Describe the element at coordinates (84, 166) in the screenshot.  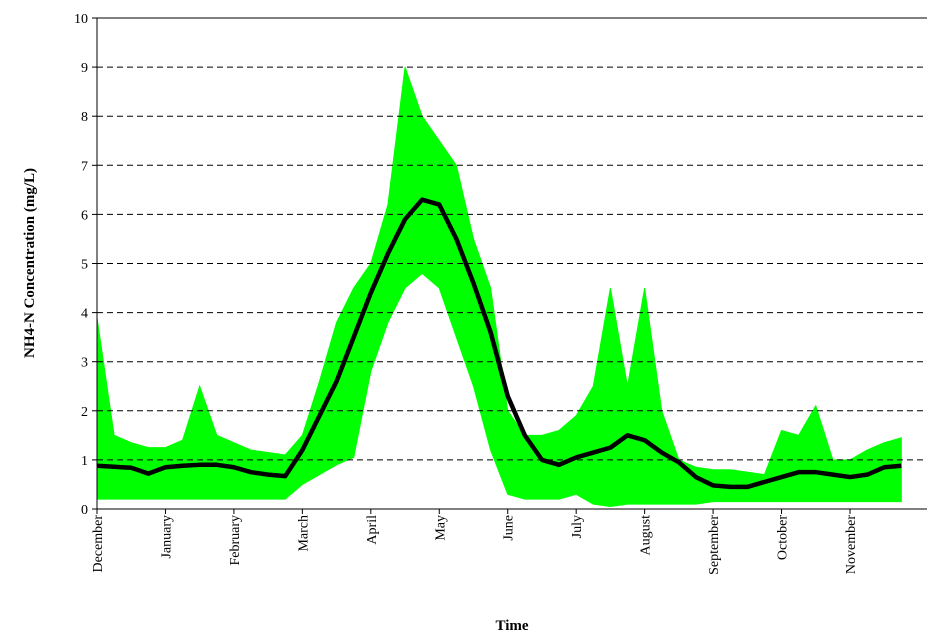
I see `y-tick-label: 7` at that location.